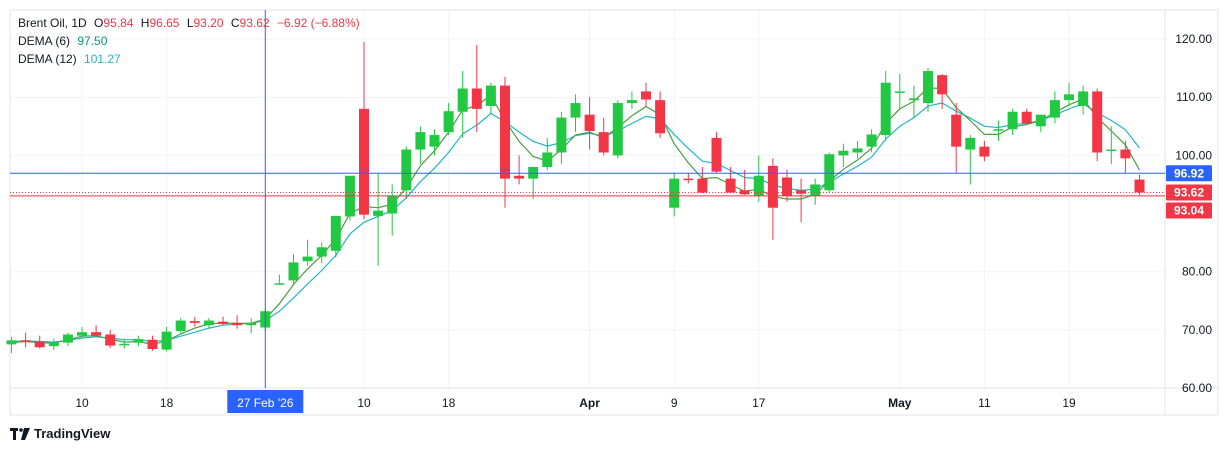  Describe the element at coordinates (575, 401) in the screenshot. I see `time-axis: 10 18 27 Feb '26 10 18 Apr 9 17 May 11 19` at that location.